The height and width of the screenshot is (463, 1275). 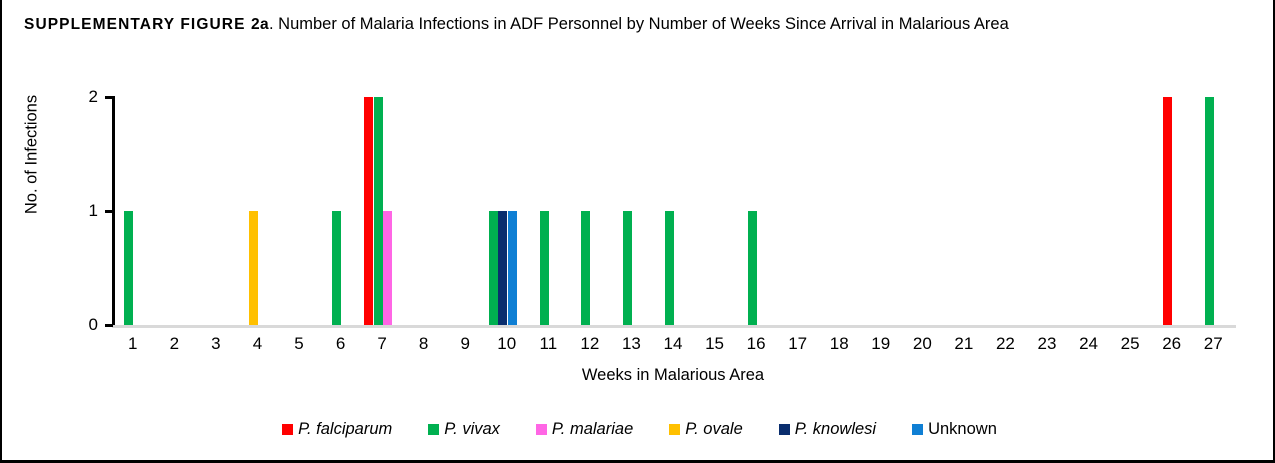 What do you see at coordinates (548, 343) in the screenshot?
I see `x-axis-tick-label: 11` at bounding box center [548, 343].